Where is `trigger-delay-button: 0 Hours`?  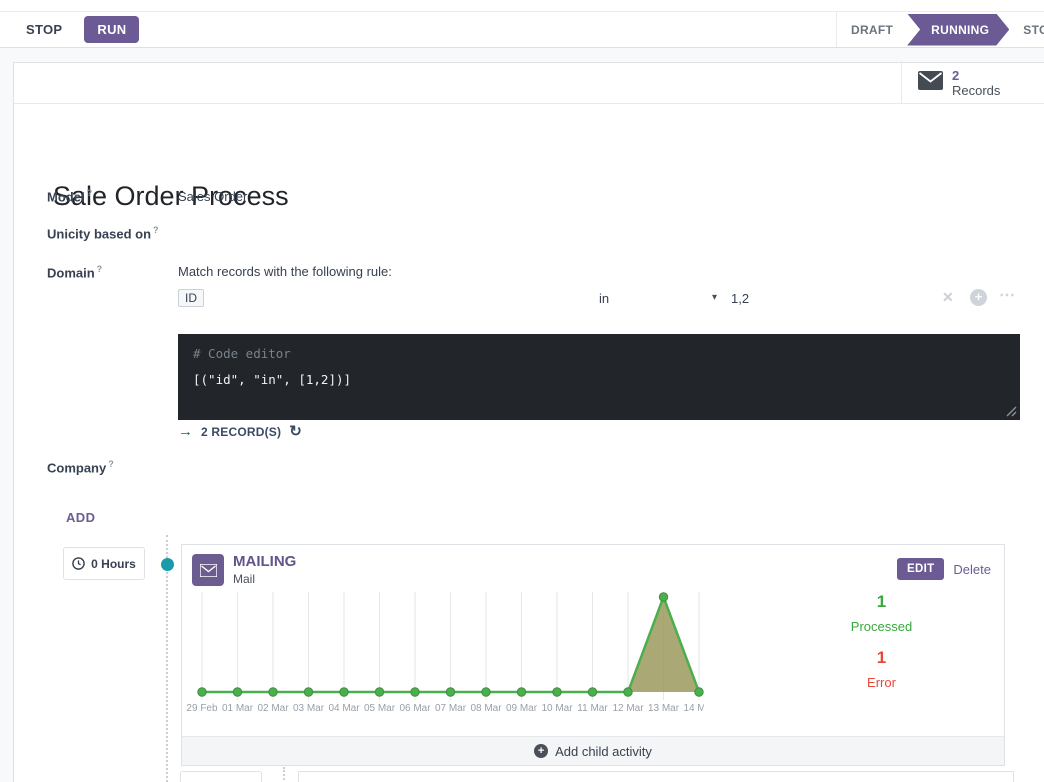
trigger-delay-button: 0 Hours is located at coordinates (104, 563).